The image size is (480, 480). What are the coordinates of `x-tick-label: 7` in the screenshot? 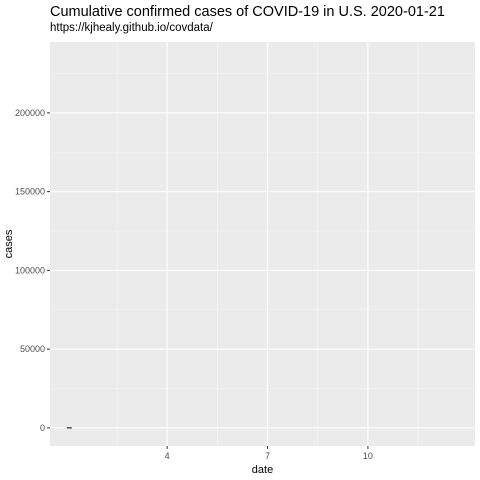 It's located at (267, 456).